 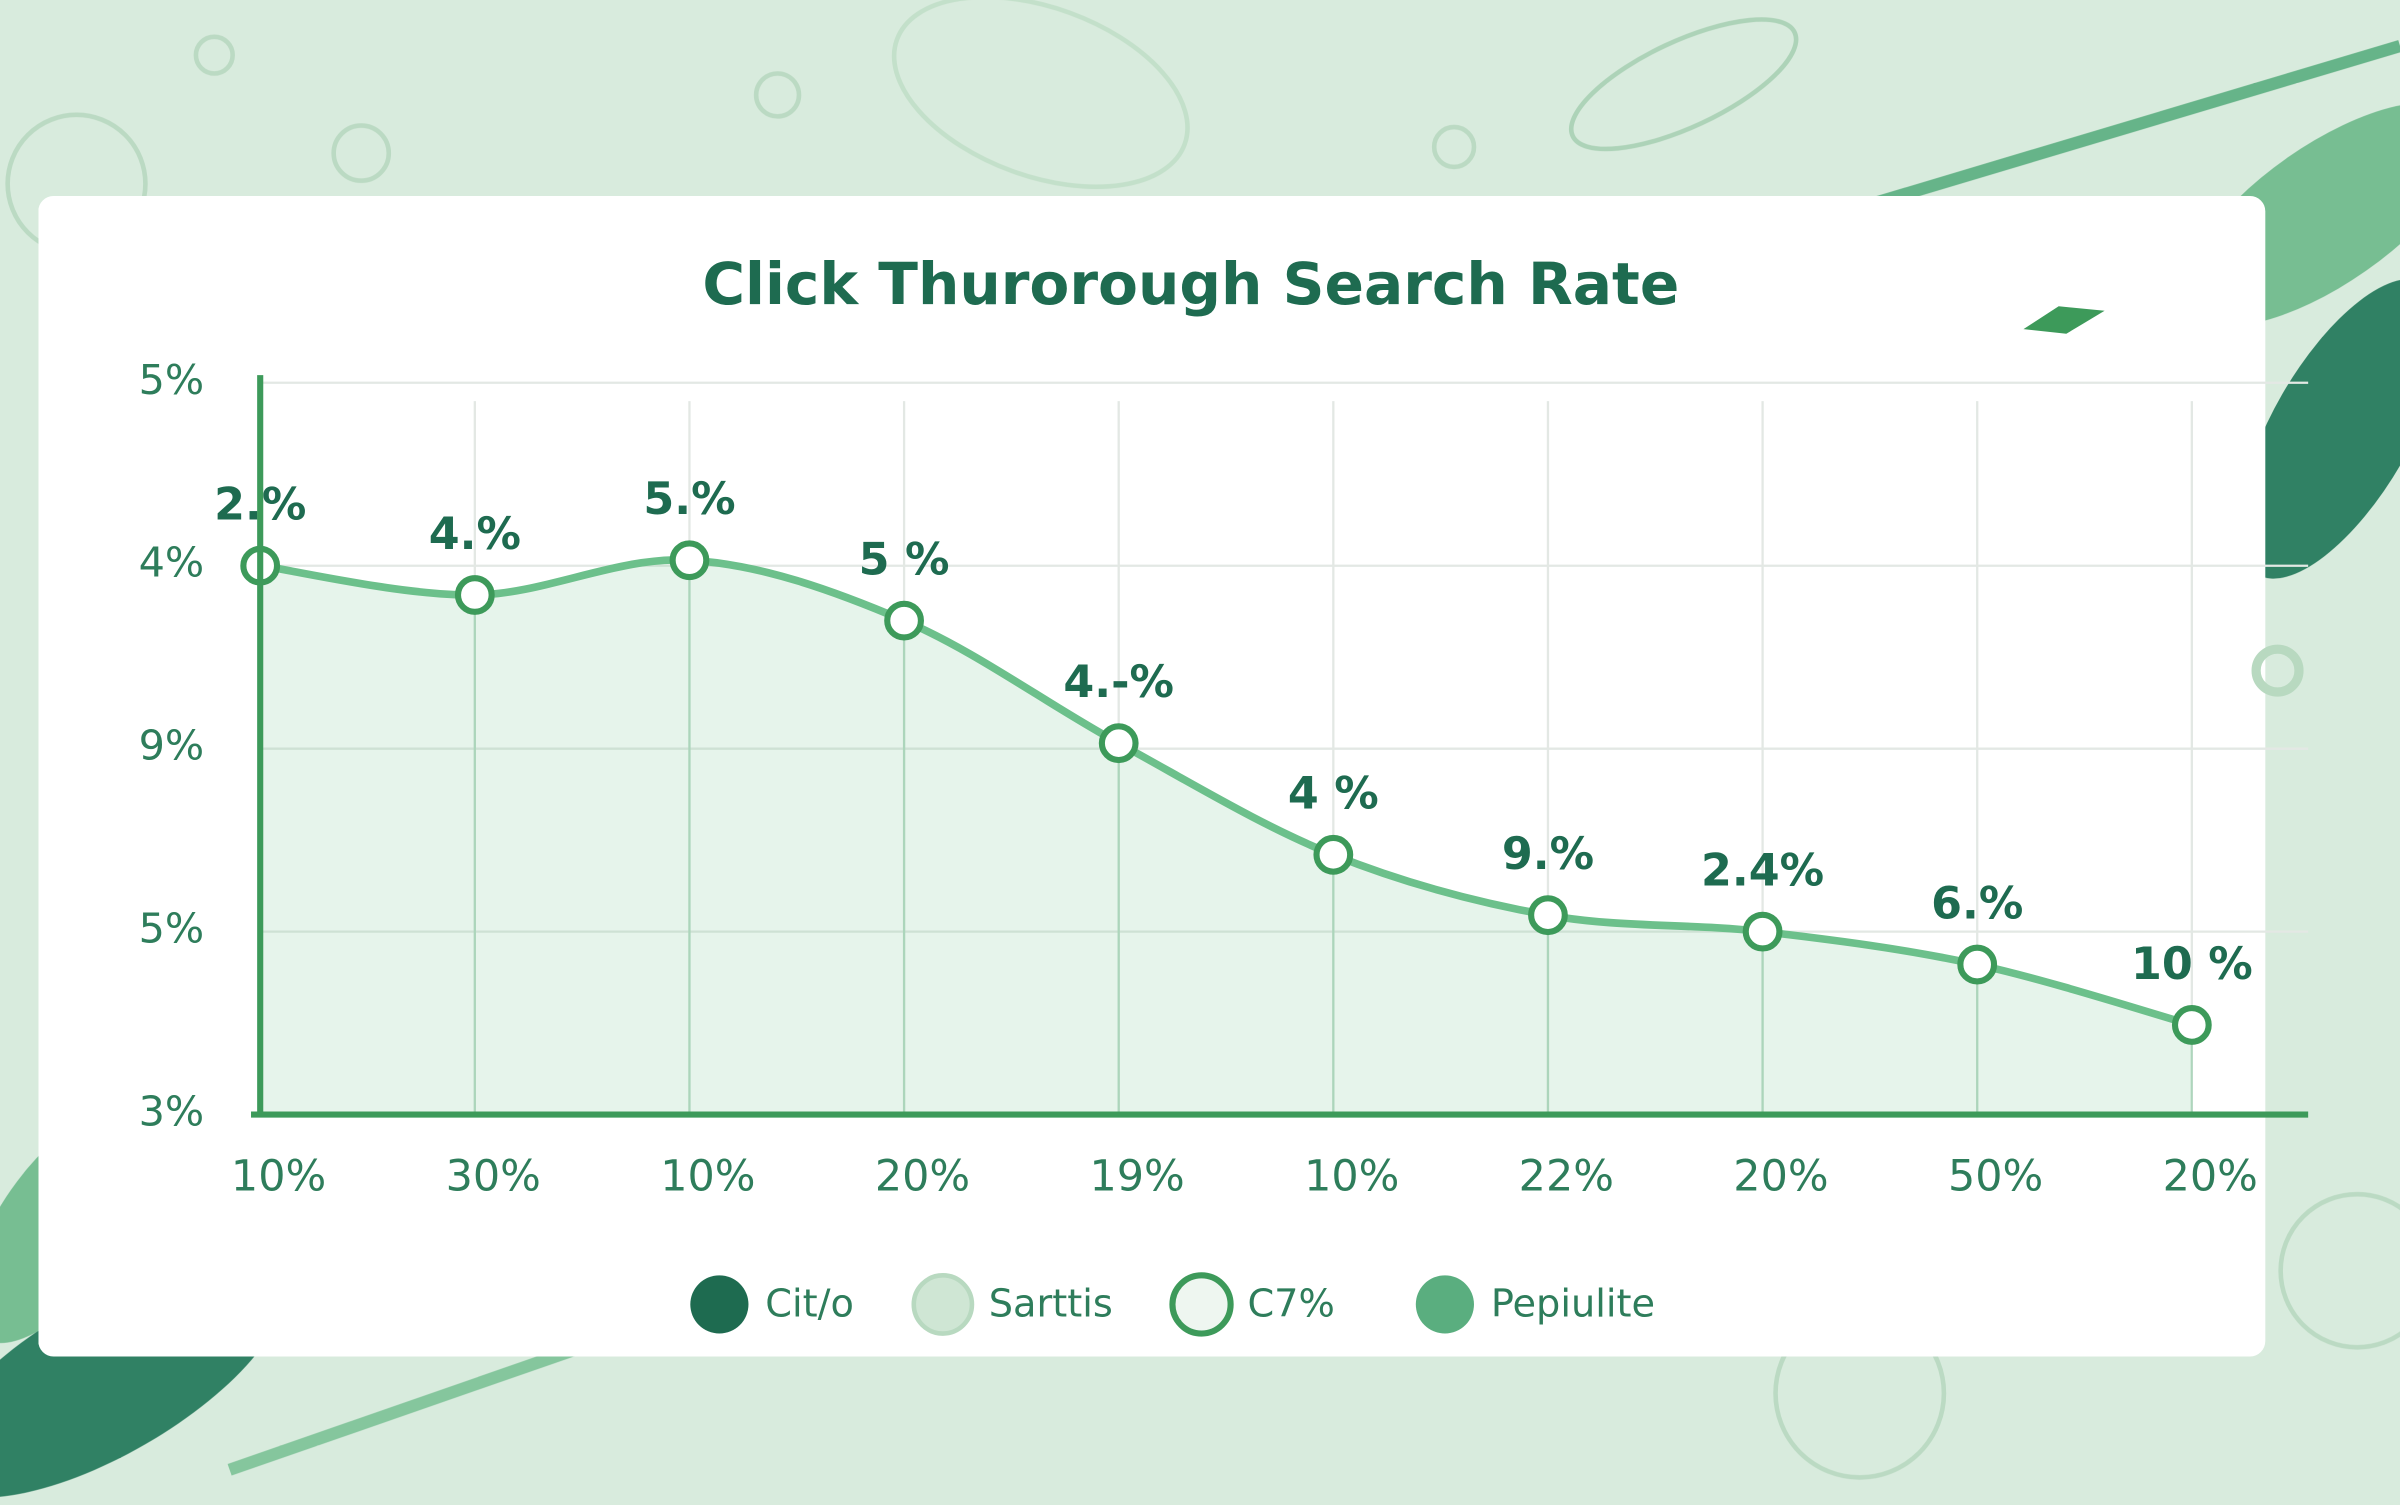 What do you see at coordinates (1566, 1176) in the screenshot?
I see `x-tick-label: 22%` at bounding box center [1566, 1176].